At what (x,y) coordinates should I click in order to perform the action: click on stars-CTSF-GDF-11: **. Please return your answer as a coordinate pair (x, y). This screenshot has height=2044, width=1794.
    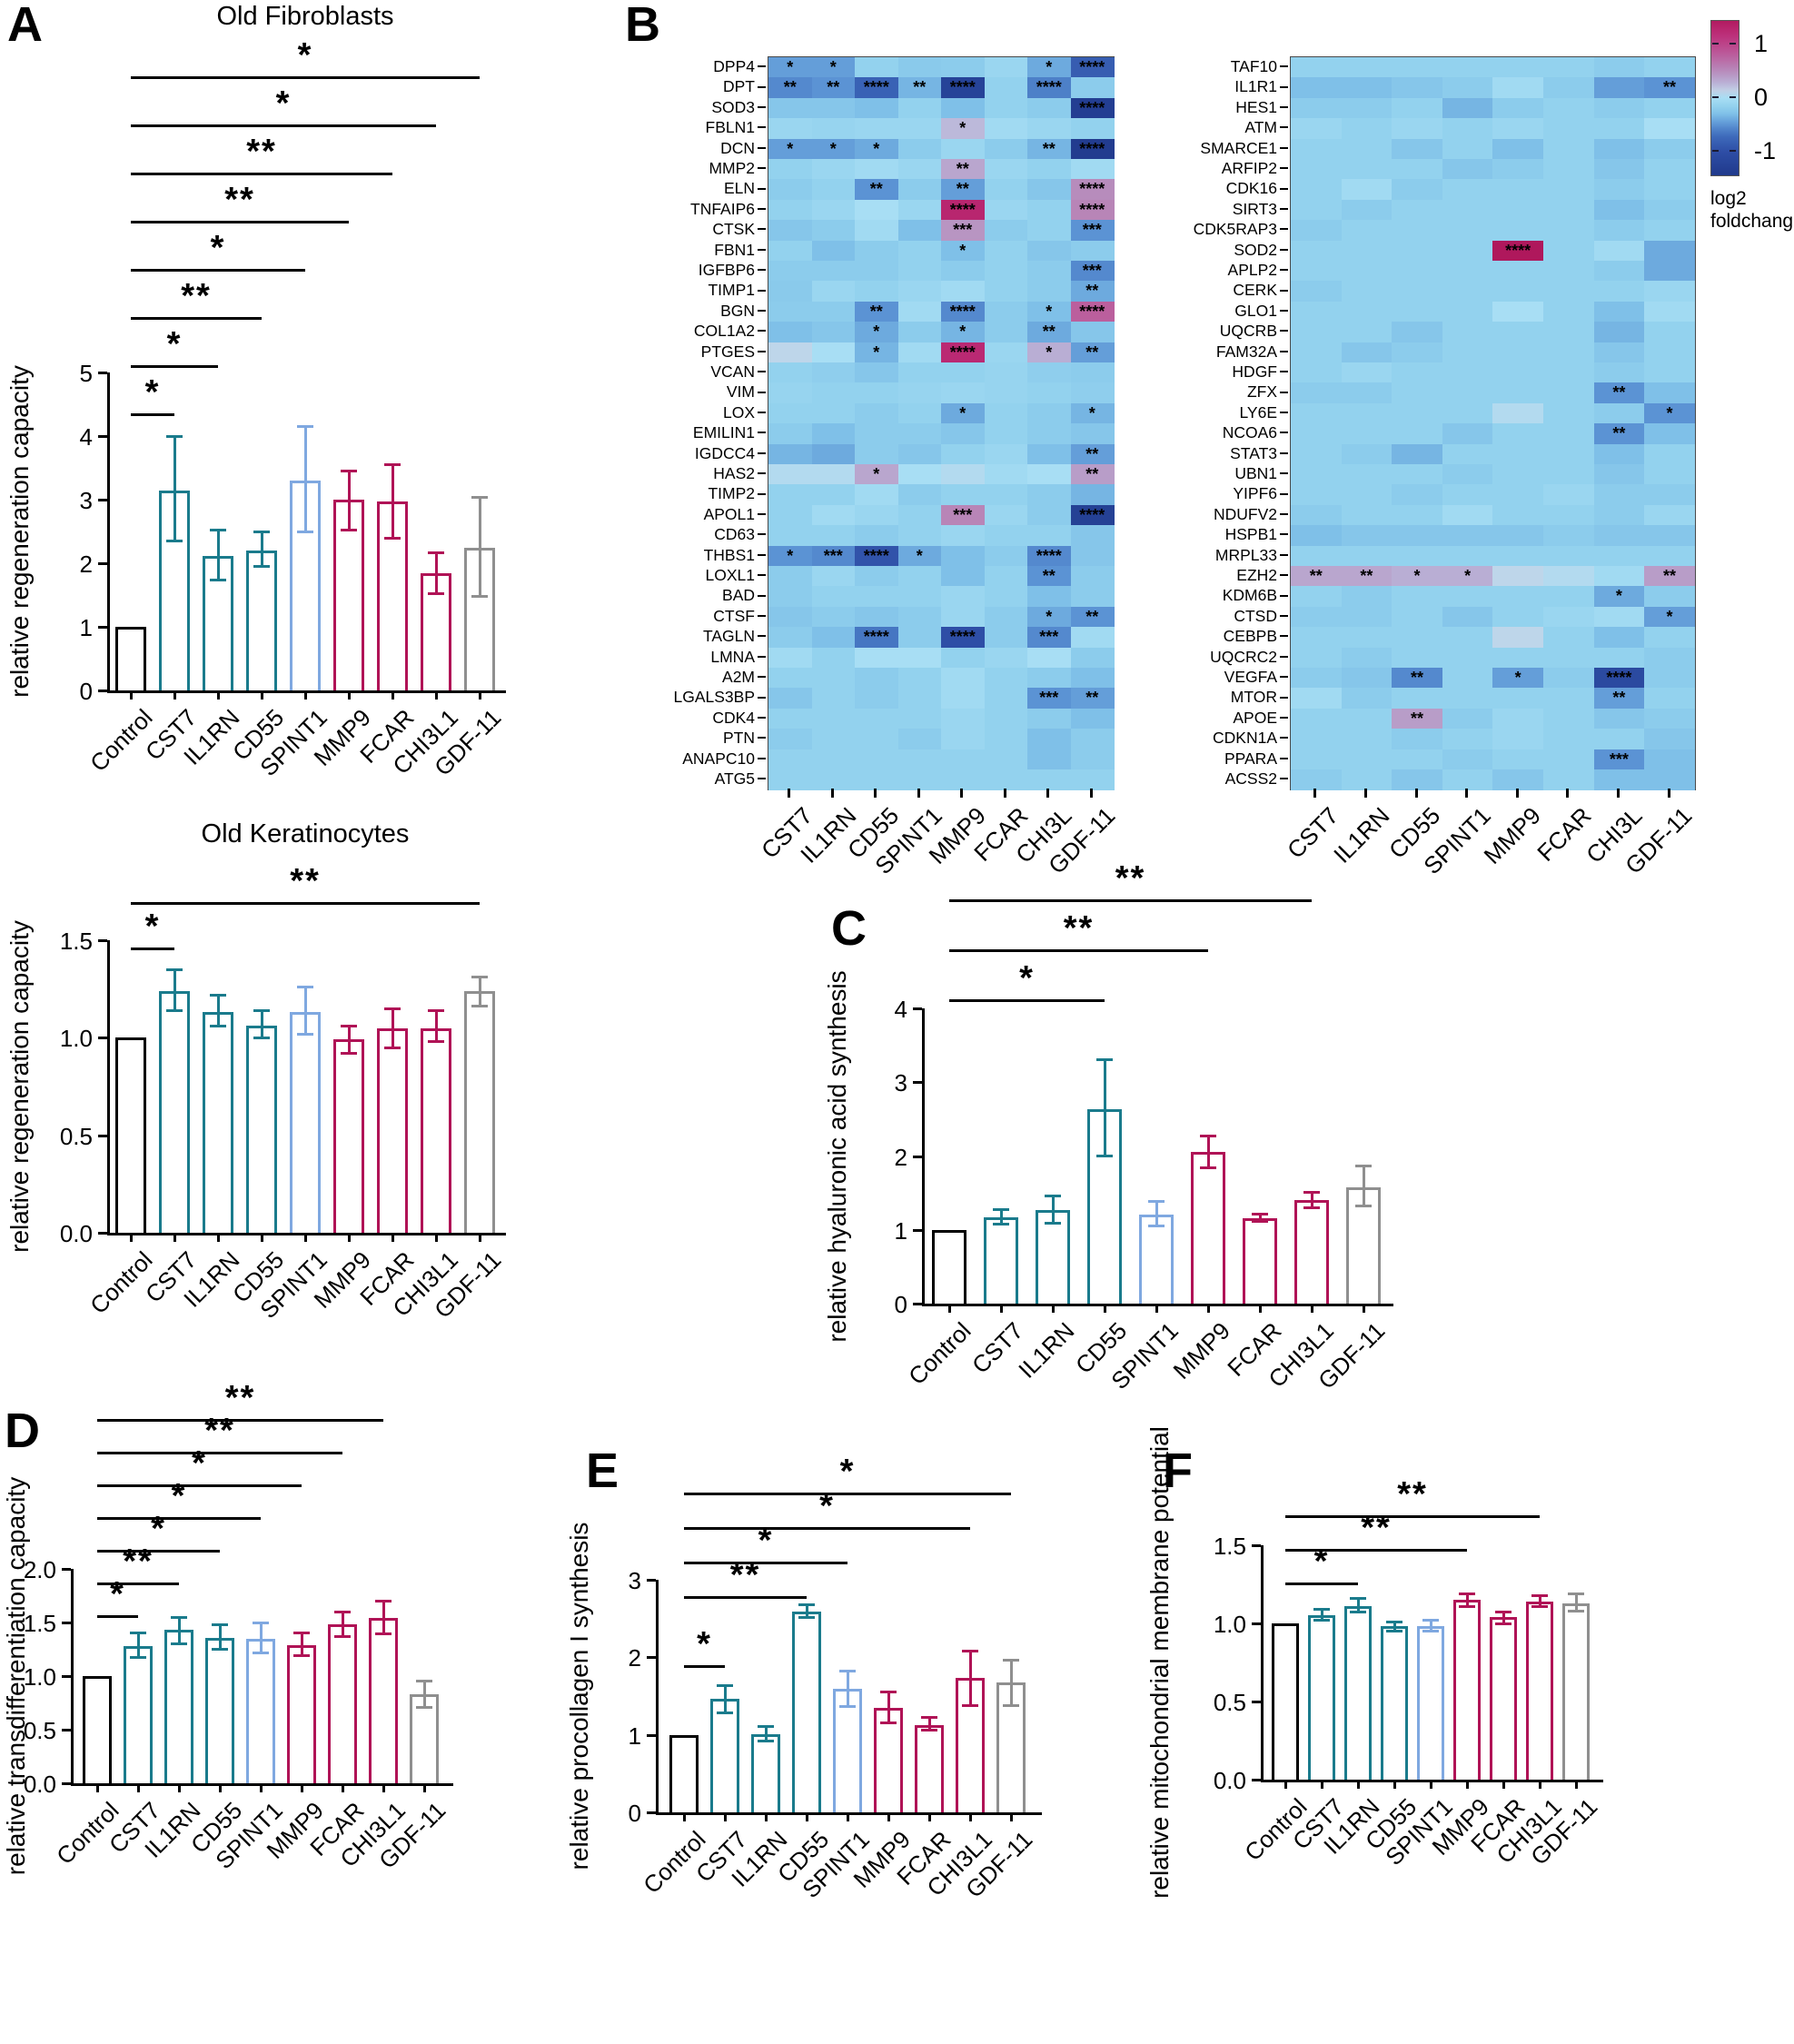
    Looking at the image, I should click on (1092, 616).